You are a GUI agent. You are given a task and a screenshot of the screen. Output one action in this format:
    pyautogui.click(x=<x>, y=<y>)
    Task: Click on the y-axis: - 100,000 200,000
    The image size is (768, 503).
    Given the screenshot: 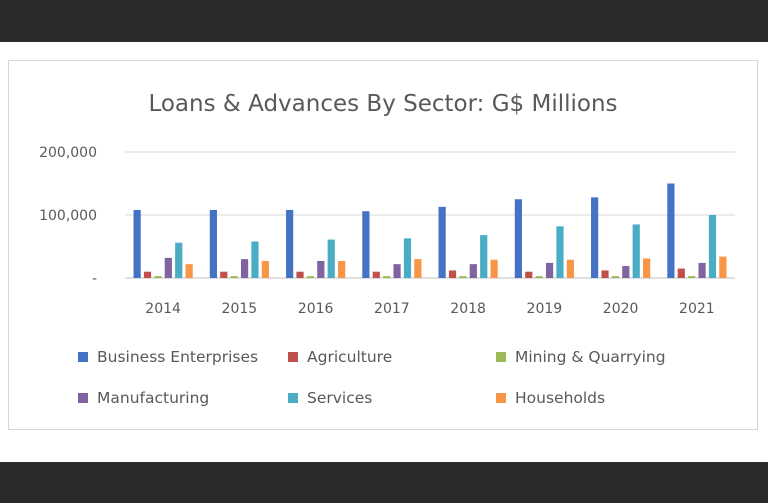 What is the action you would take?
    pyautogui.click(x=68, y=216)
    